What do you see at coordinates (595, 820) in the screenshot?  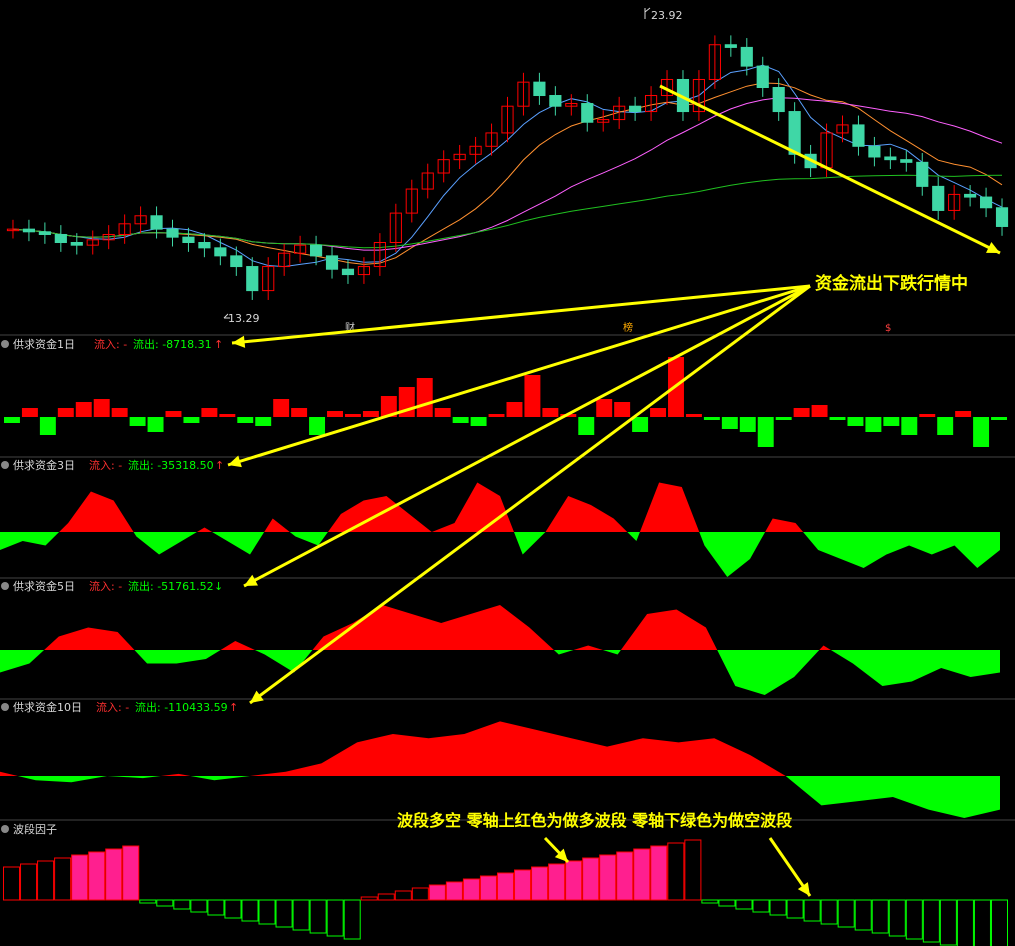 I see `annotation-wave: 波段多空 零轴上红色为做多波段 零轴下绿色为做空波段` at bounding box center [595, 820].